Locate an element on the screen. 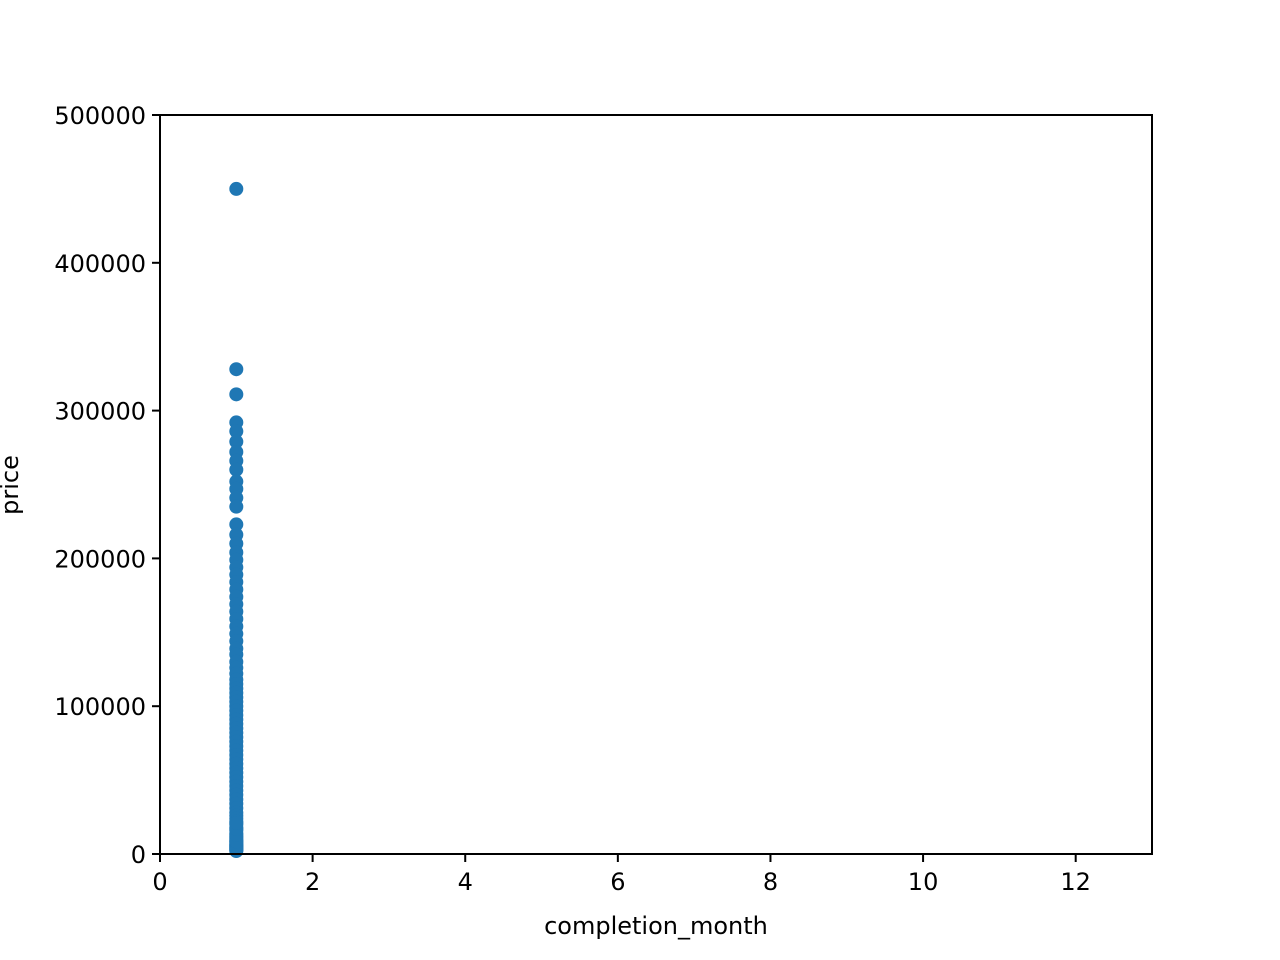  x-tick-label: 12 is located at coordinates (1075, 882).